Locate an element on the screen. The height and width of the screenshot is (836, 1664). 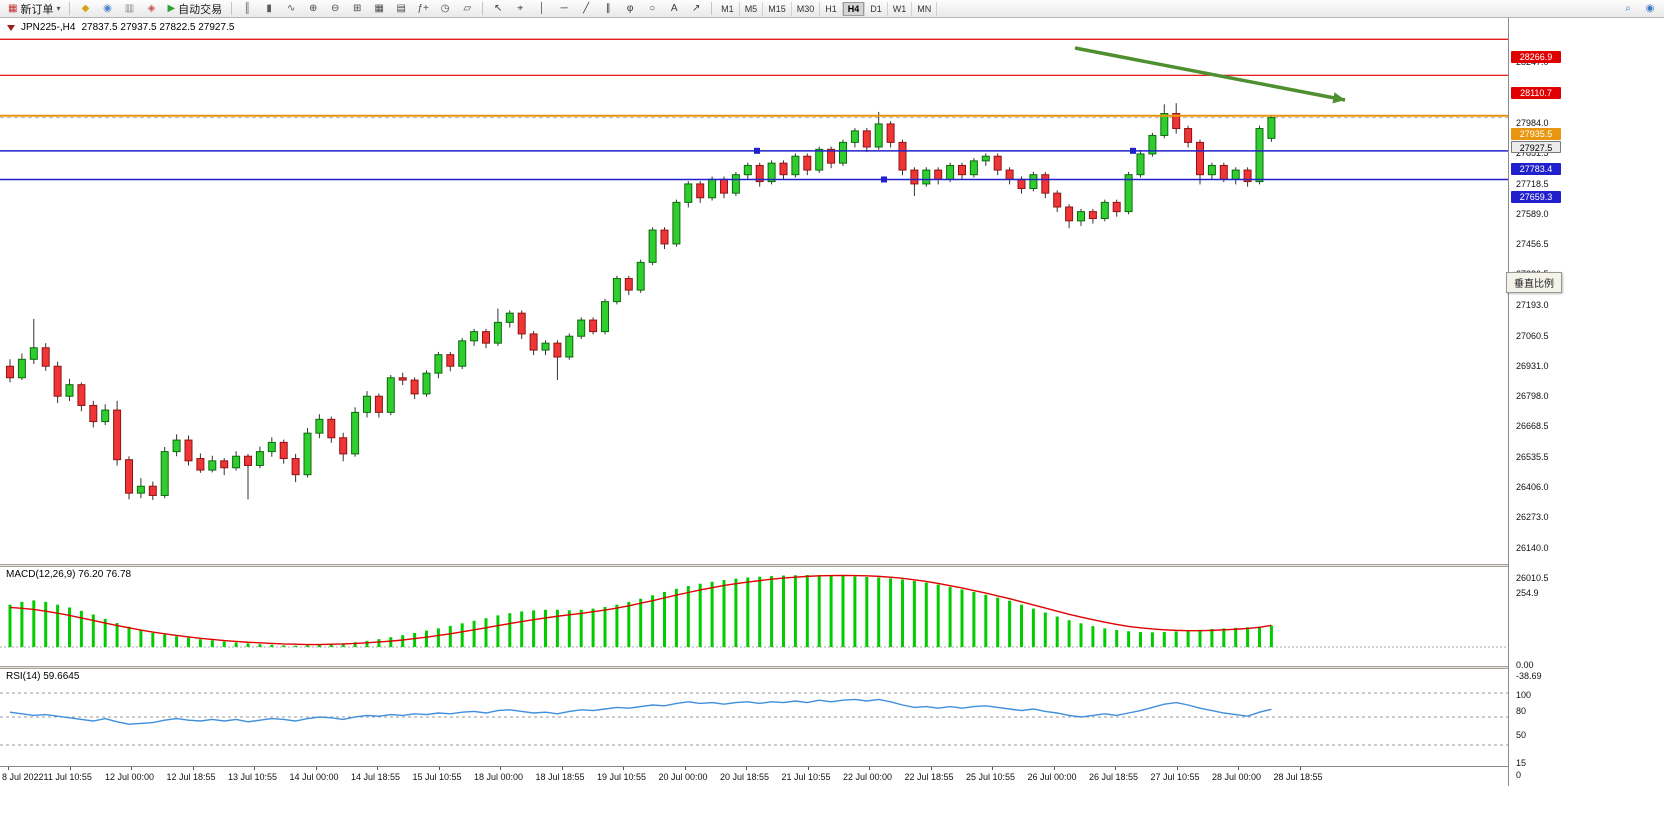
macd-axis-label: 0.00 is located at coordinates (1525, 665).